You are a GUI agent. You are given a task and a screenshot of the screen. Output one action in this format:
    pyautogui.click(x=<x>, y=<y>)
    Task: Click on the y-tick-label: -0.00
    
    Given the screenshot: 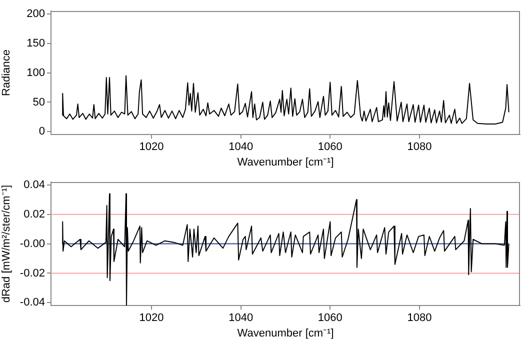 What is the action you would take?
    pyautogui.click(x=32, y=244)
    